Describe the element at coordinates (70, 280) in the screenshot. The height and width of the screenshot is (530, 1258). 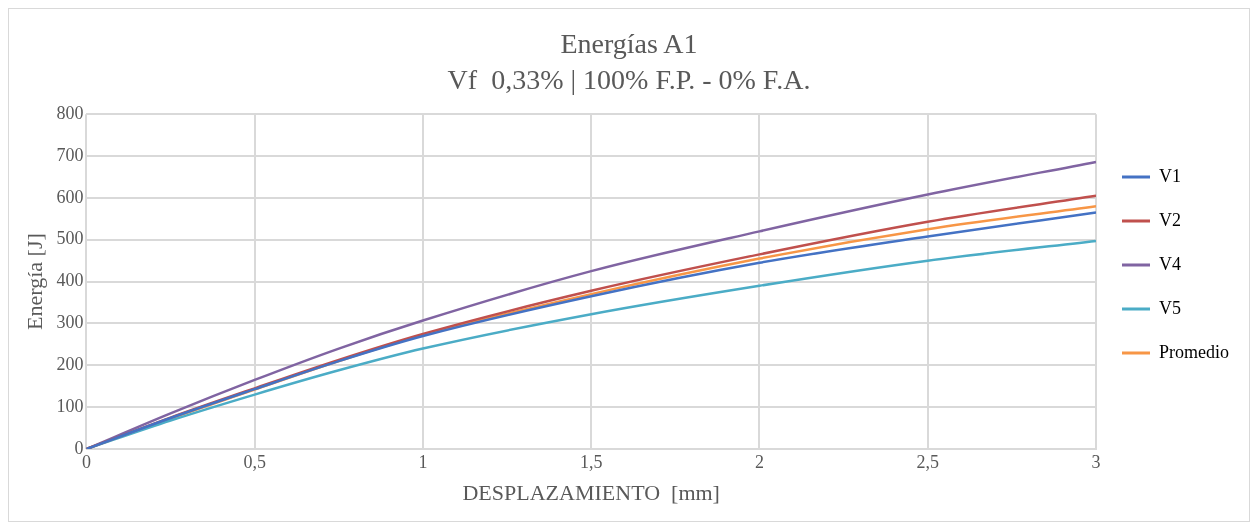
I see `y-tick-label: 400` at that location.